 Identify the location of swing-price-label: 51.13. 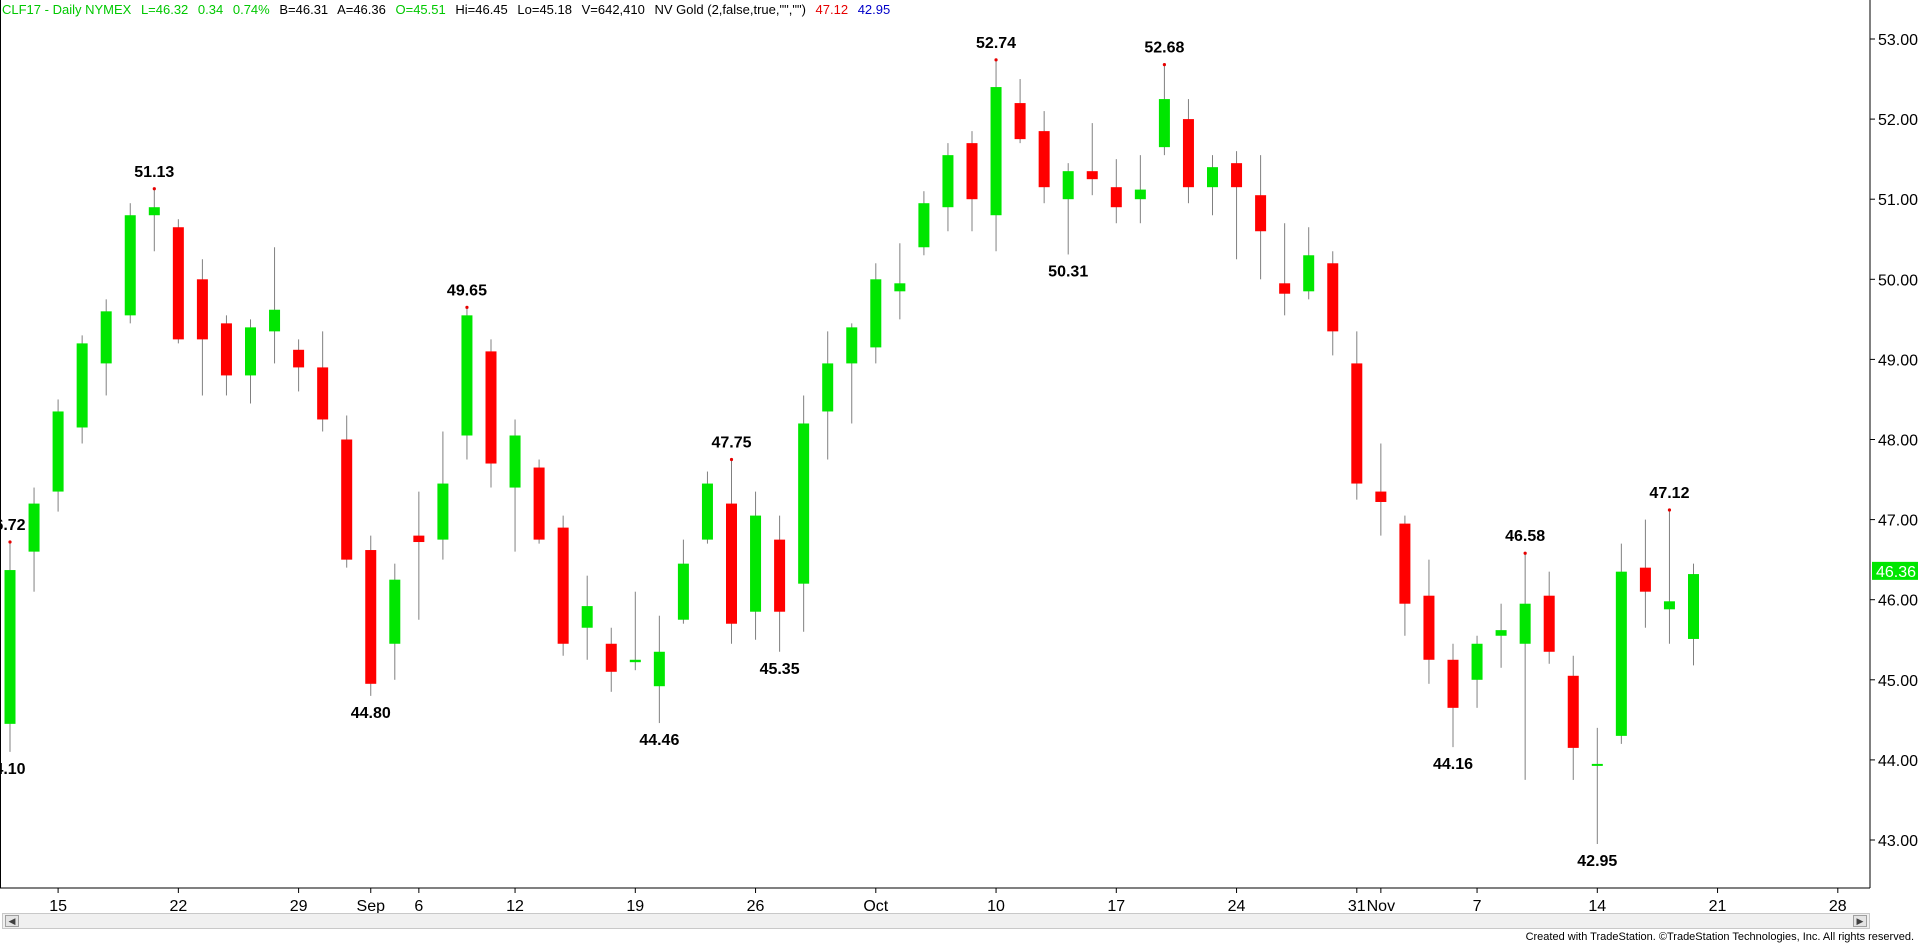
(154, 172).